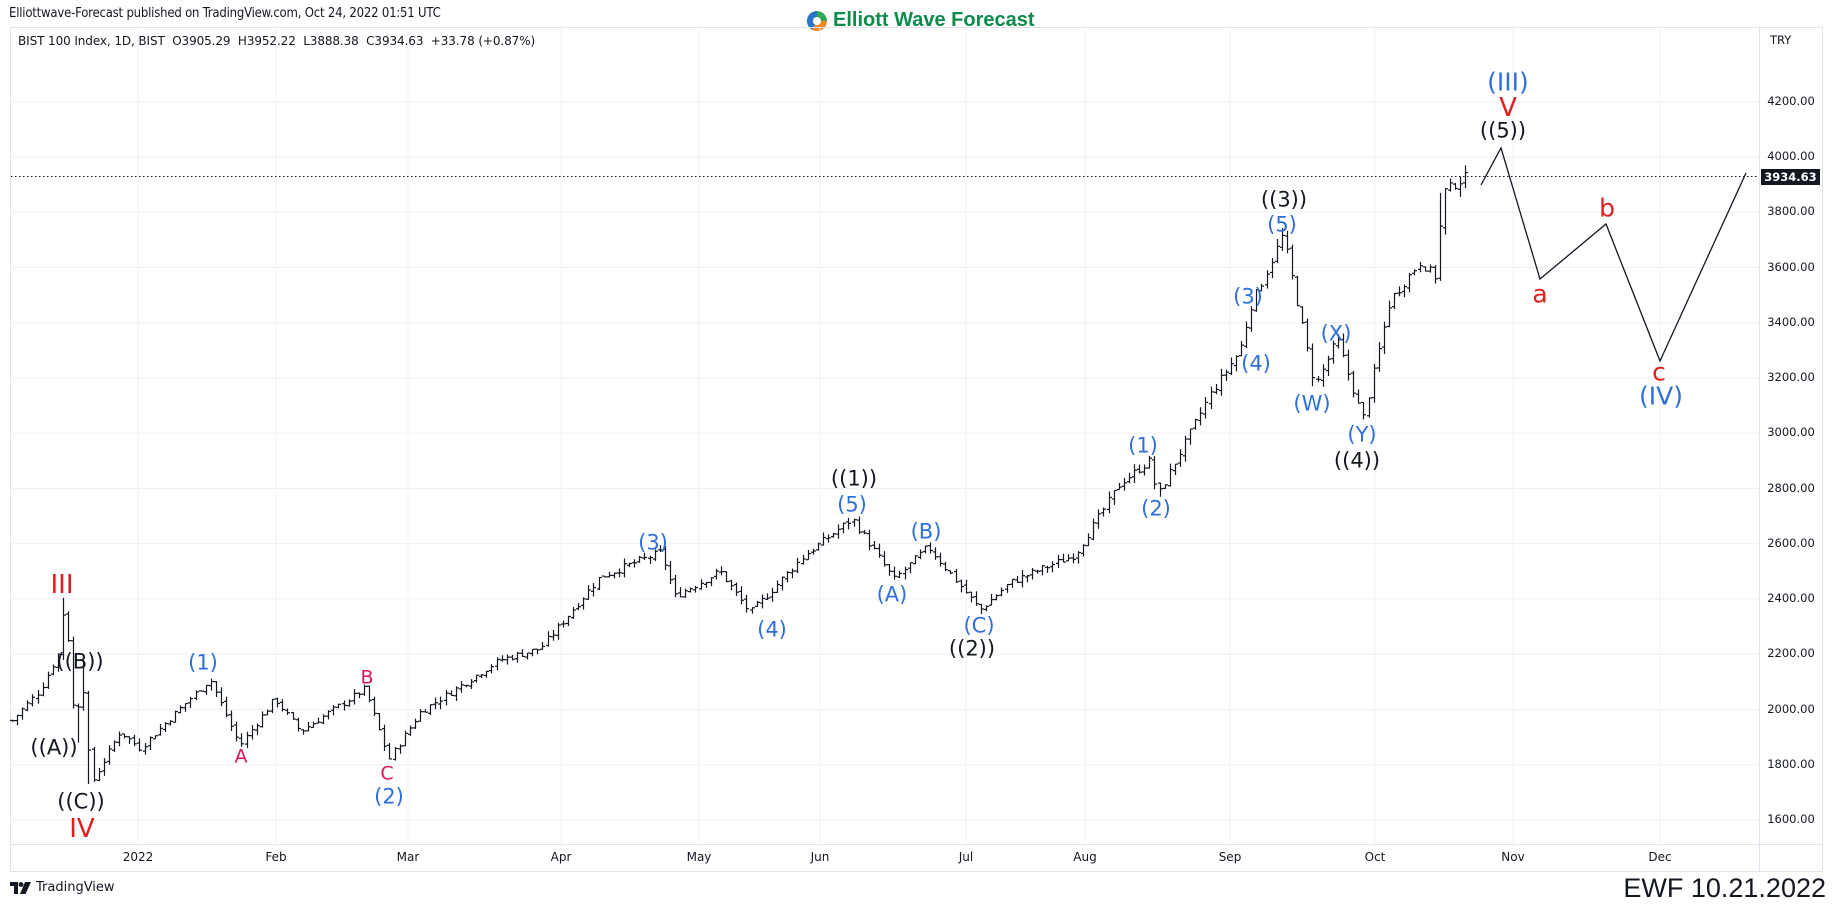  What do you see at coordinates (395, 41) in the screenshot?
I see `legend-close: C3934.63` at bounding box center [395, 41].